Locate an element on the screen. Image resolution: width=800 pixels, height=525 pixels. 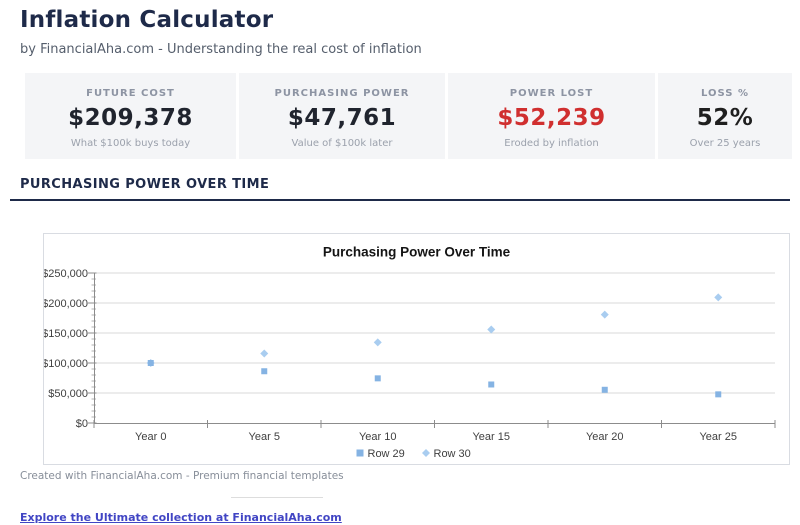
bottom-divider-fragment is located at coordinates (277, 497).